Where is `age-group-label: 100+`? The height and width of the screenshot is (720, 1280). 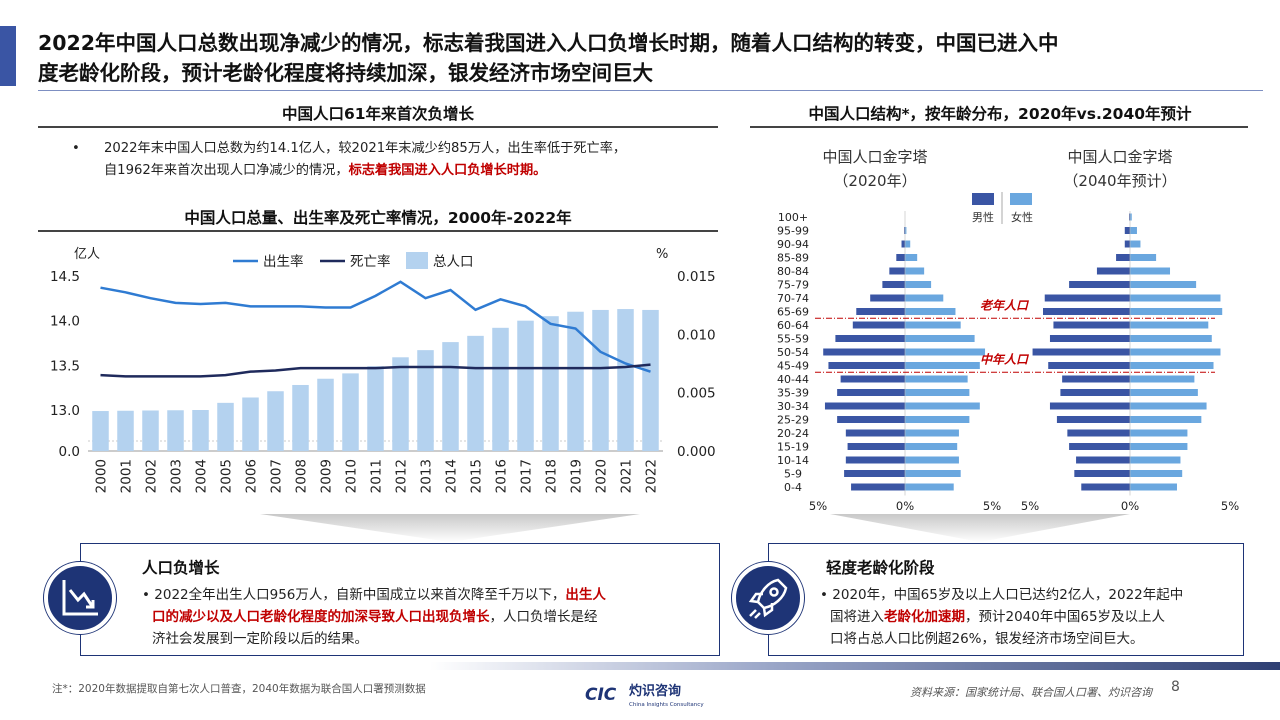 age-group-label: 100+ is located at coordinates (793, 217).